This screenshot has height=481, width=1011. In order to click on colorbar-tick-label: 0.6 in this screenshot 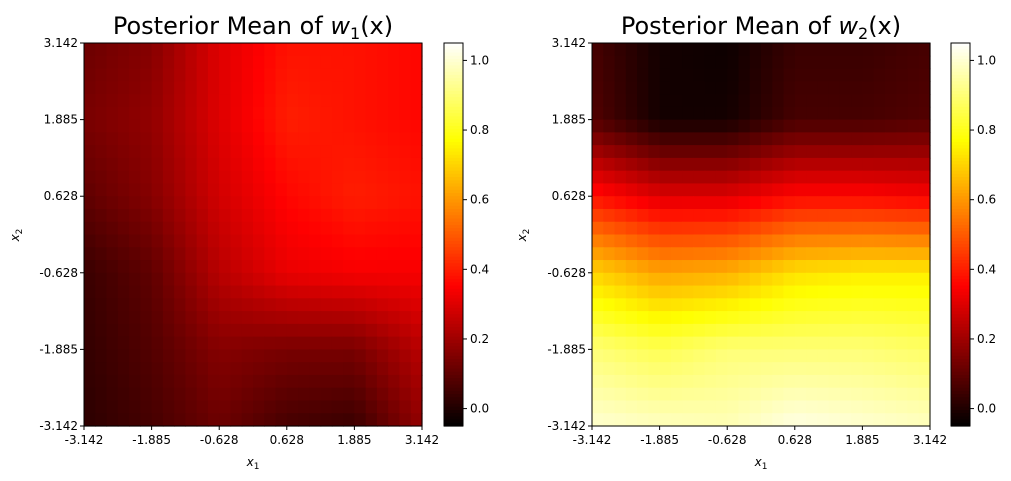, I will do `click(479, 200)`.